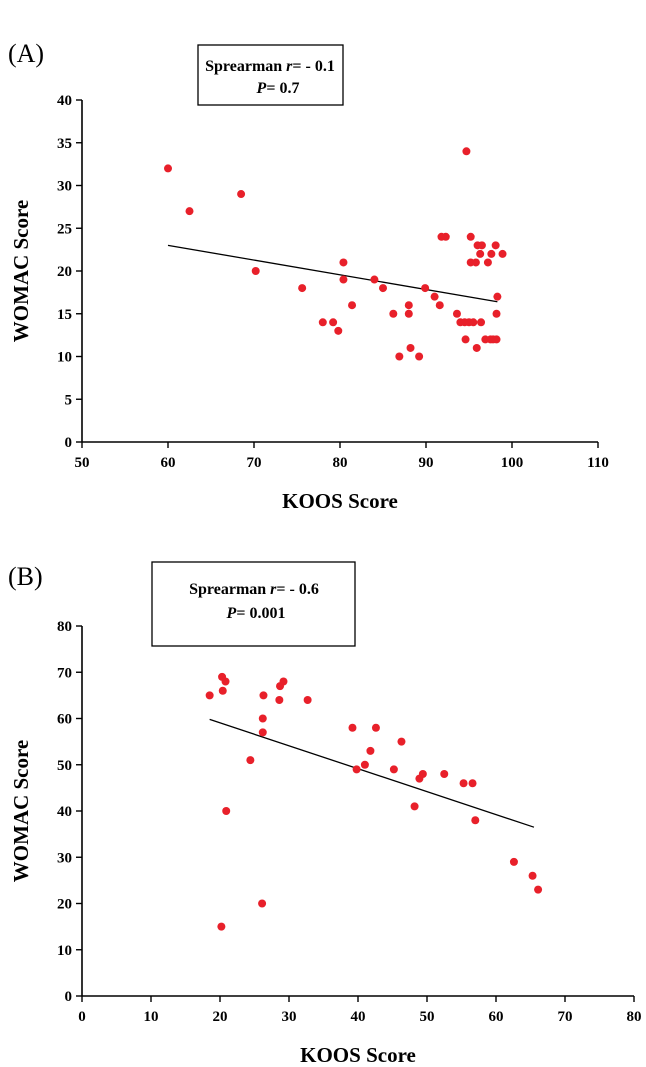 The height and width of the screenshot is (1067, 646). What do you see at coordinates (427, 1017) in the screenshot?
I see `panel-b-x-tick-label: 50` at bounding box center [427, 1017].